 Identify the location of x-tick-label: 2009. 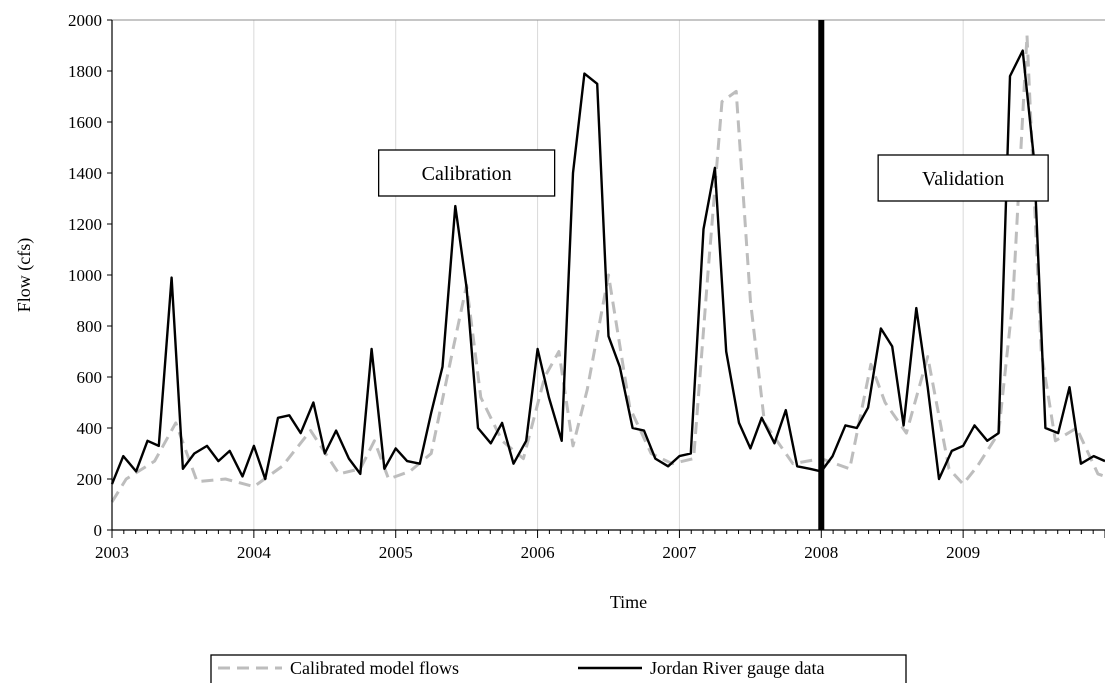
(963, 552).